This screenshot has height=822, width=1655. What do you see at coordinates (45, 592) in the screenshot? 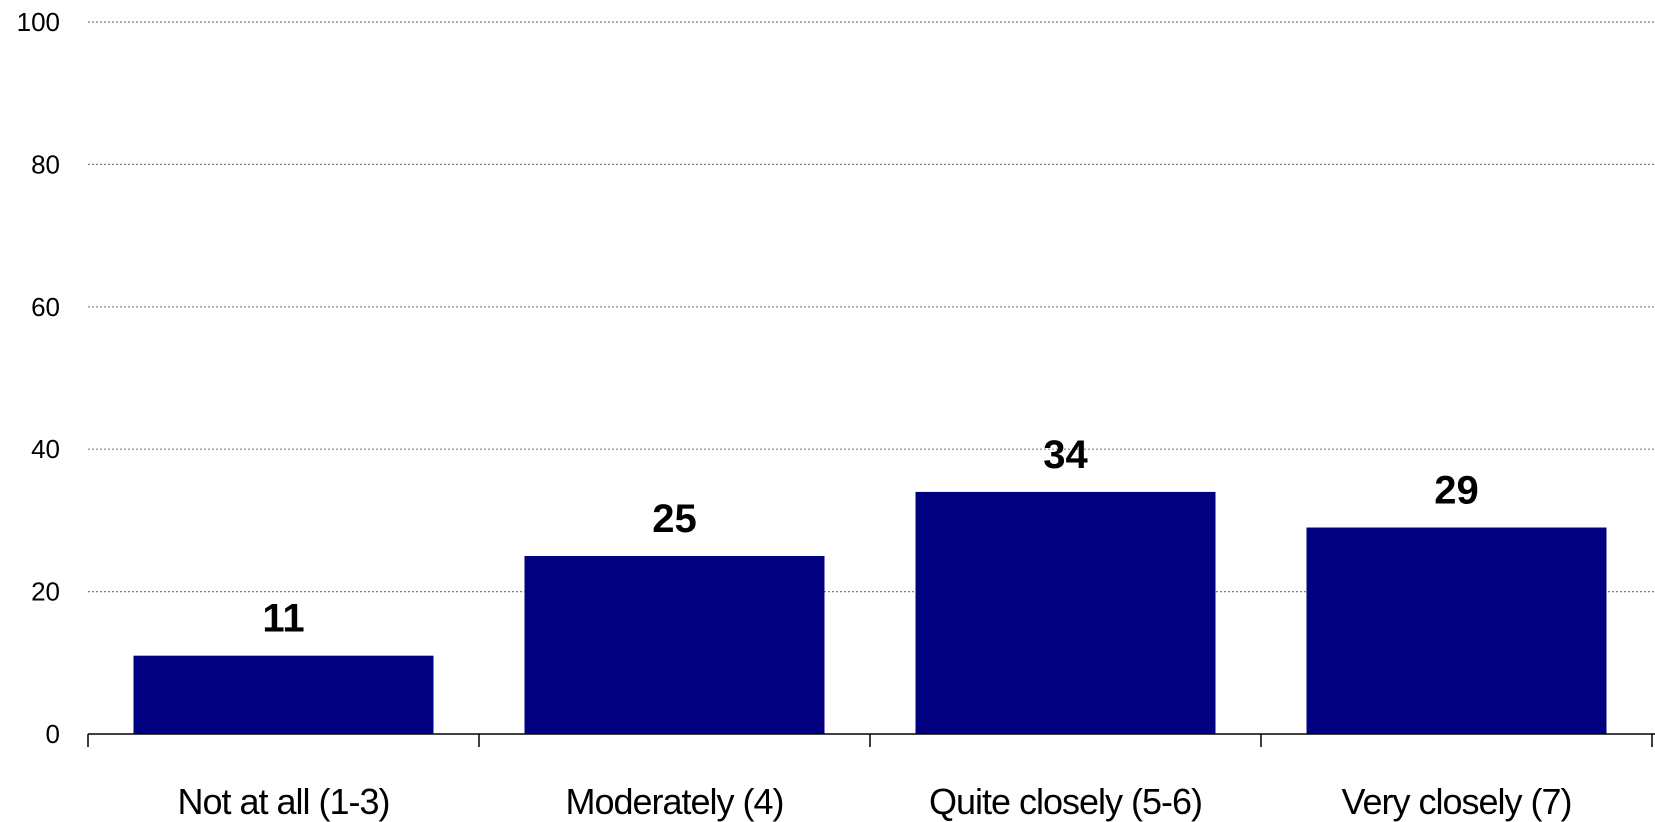
I see `y-tick-label: 20` at bounding box center [45, 592].